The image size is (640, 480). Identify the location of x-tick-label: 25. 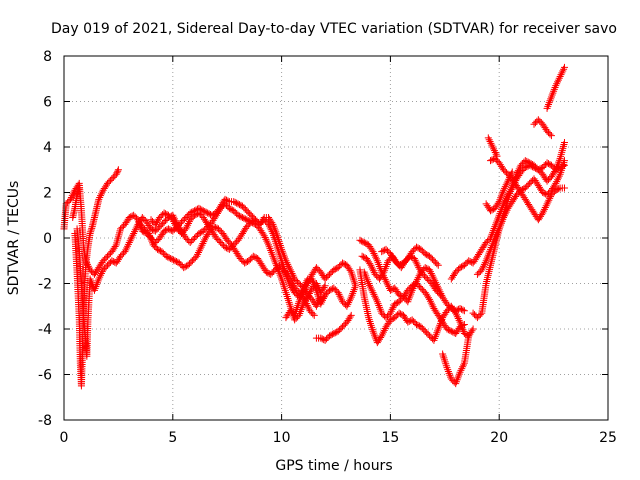
(608, 438).